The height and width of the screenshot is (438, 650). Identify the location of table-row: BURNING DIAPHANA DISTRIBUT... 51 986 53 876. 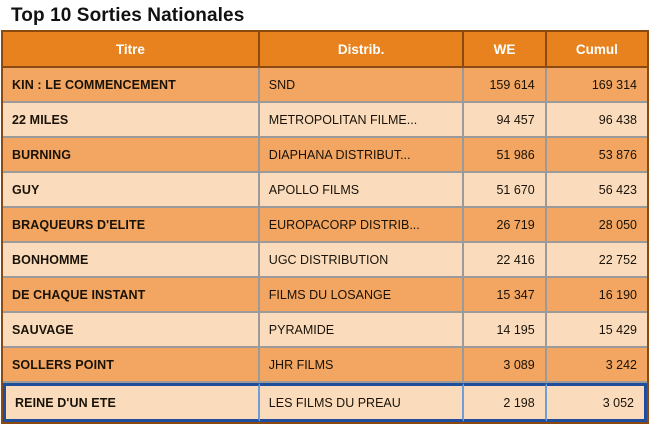
(325, 155).